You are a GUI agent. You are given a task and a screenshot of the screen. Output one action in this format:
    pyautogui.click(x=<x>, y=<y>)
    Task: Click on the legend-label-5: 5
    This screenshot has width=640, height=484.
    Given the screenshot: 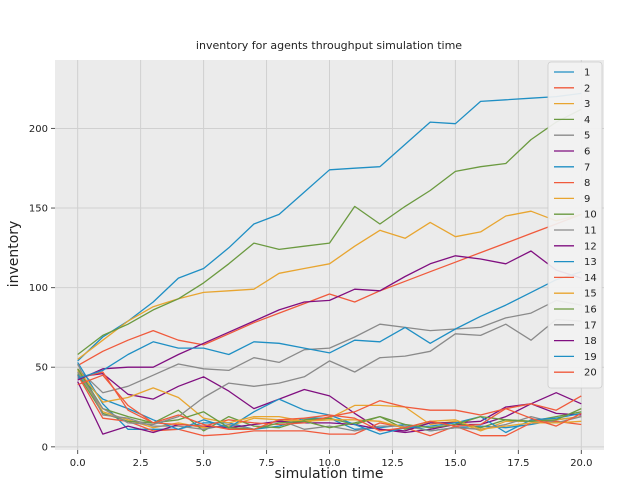 What is the action you would take?
    pyautogui.click(x=587, y=136)
    